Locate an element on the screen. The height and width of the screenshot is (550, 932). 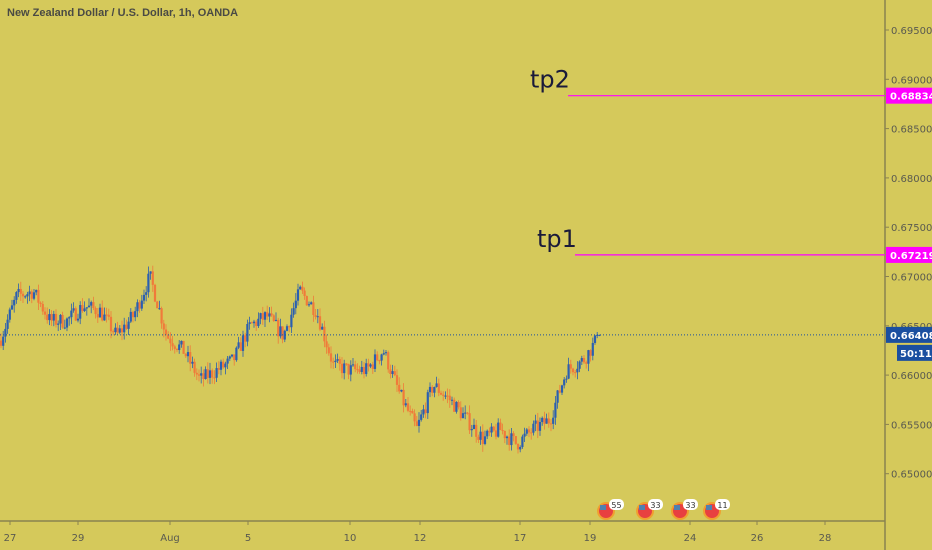
x-tick-label: 17 is located at coordinates (520, 538).